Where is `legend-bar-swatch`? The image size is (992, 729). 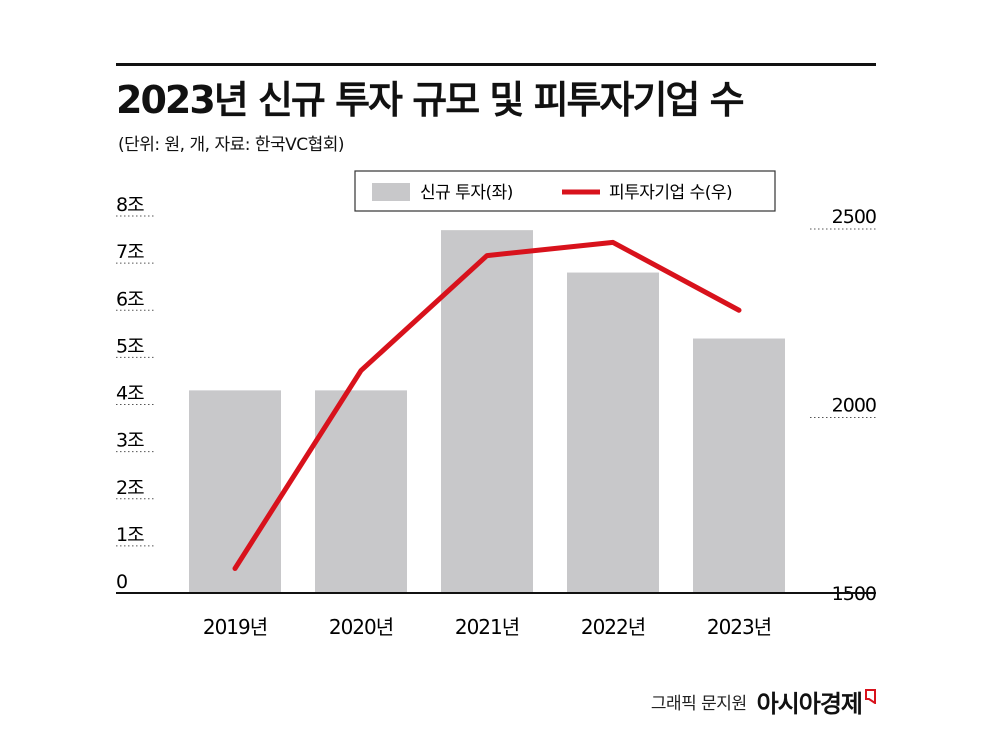 legend-bar-swatch is located at coordinates (391, 192).